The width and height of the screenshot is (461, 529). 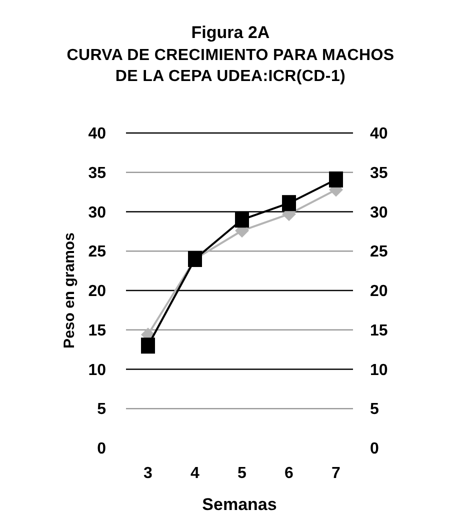 What do you see at coordinates (374, 409) in the screenshot?
I see `y2-tick-label: 5` at bounding box center [374, 409].